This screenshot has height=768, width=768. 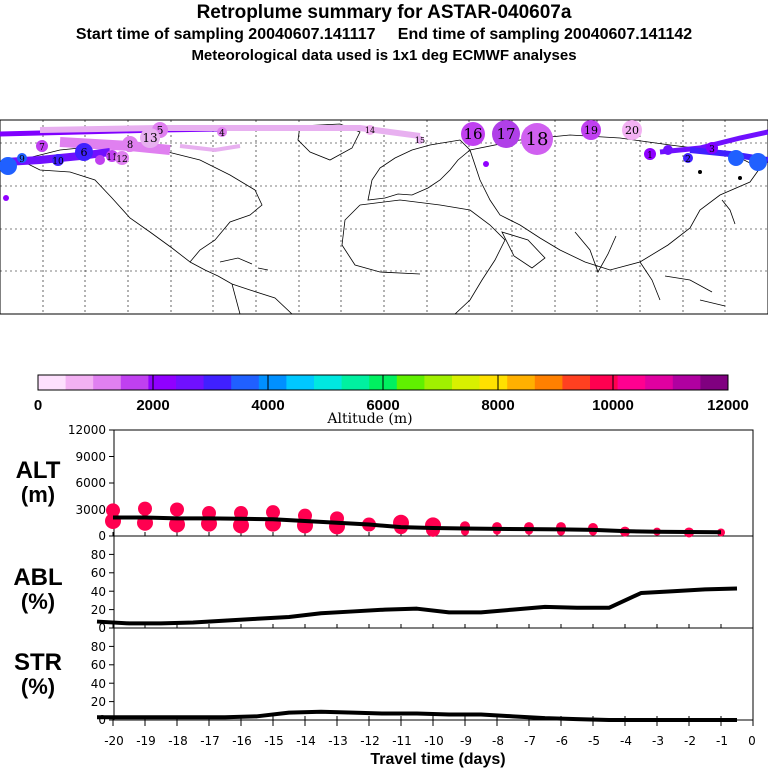 I want to click on xtick--14: -14, so click(x=306, y=741).